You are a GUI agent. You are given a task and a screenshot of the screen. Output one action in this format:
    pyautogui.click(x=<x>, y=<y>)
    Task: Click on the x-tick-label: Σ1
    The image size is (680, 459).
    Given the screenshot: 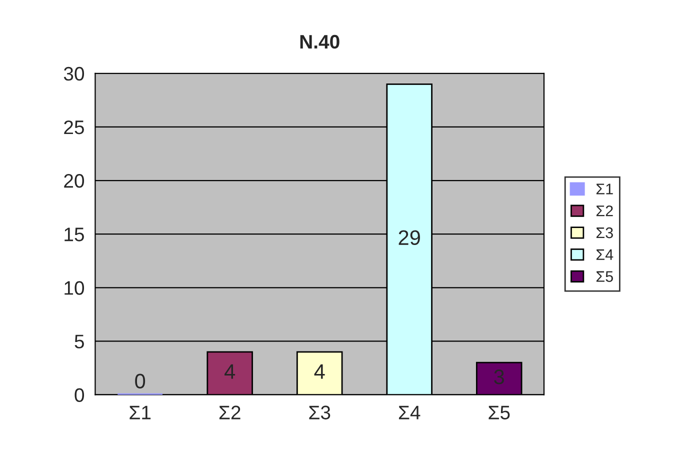 What is the action you would take?
    pyautogui.click(x=140, y=413)
    